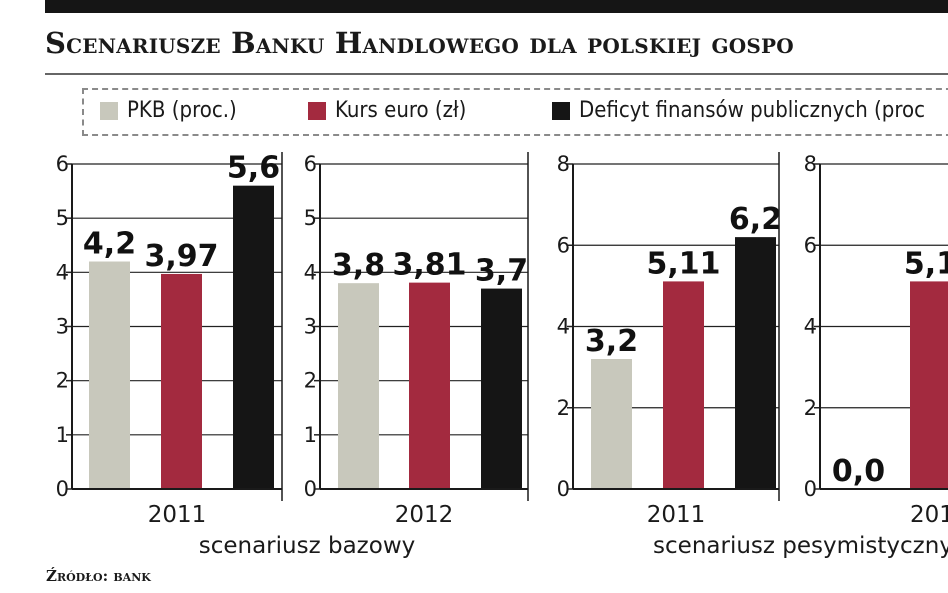  What do you see at coordinates (752, 110) in the screenshot?
I see `legend-label-deficyt: Deficyt finansów publicznych (proc` at bounding box center [752, 110].